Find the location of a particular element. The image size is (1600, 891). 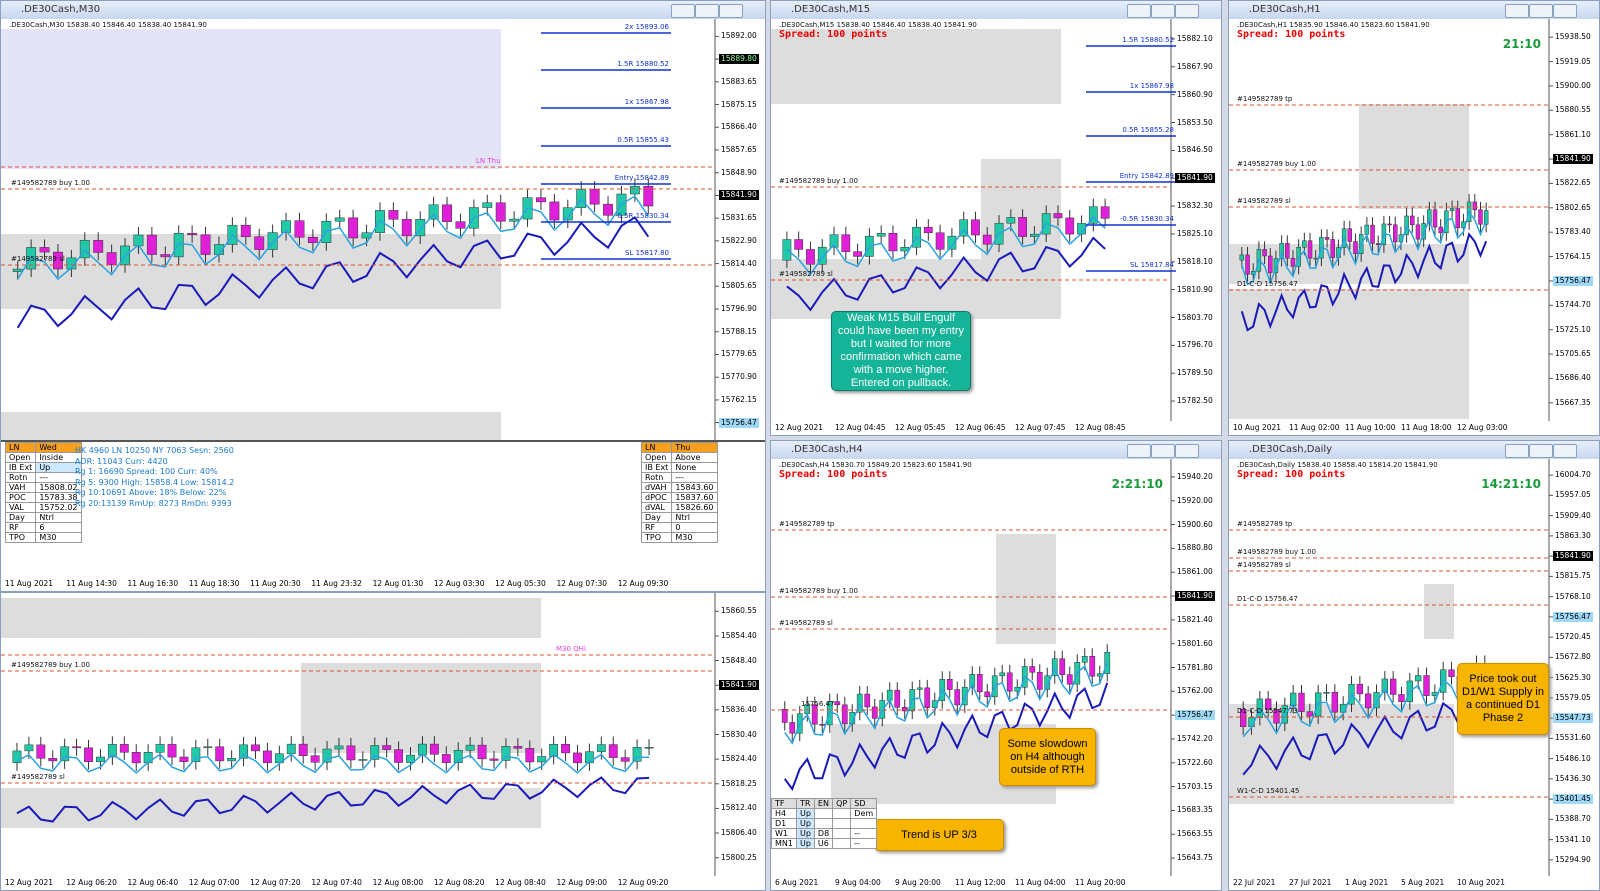

price-label: 15686.40 is located at coordinates (1573, 378).